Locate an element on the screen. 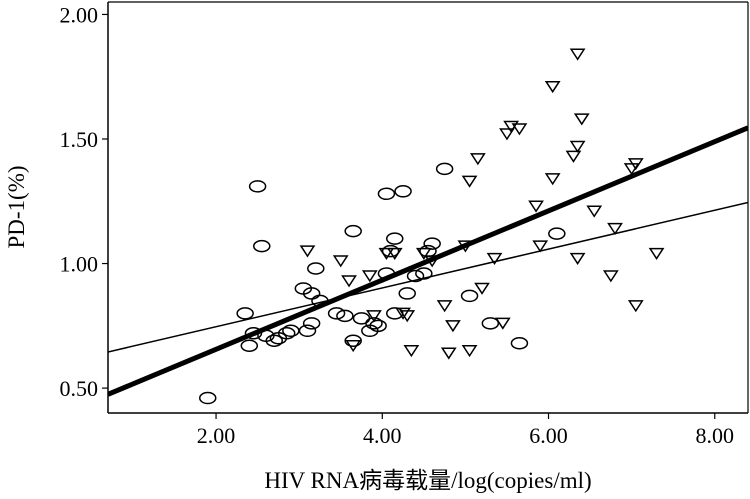 This screenshot has width=750, height=499. y-tick-label: 0.50 is located at coordinates (79, 388).